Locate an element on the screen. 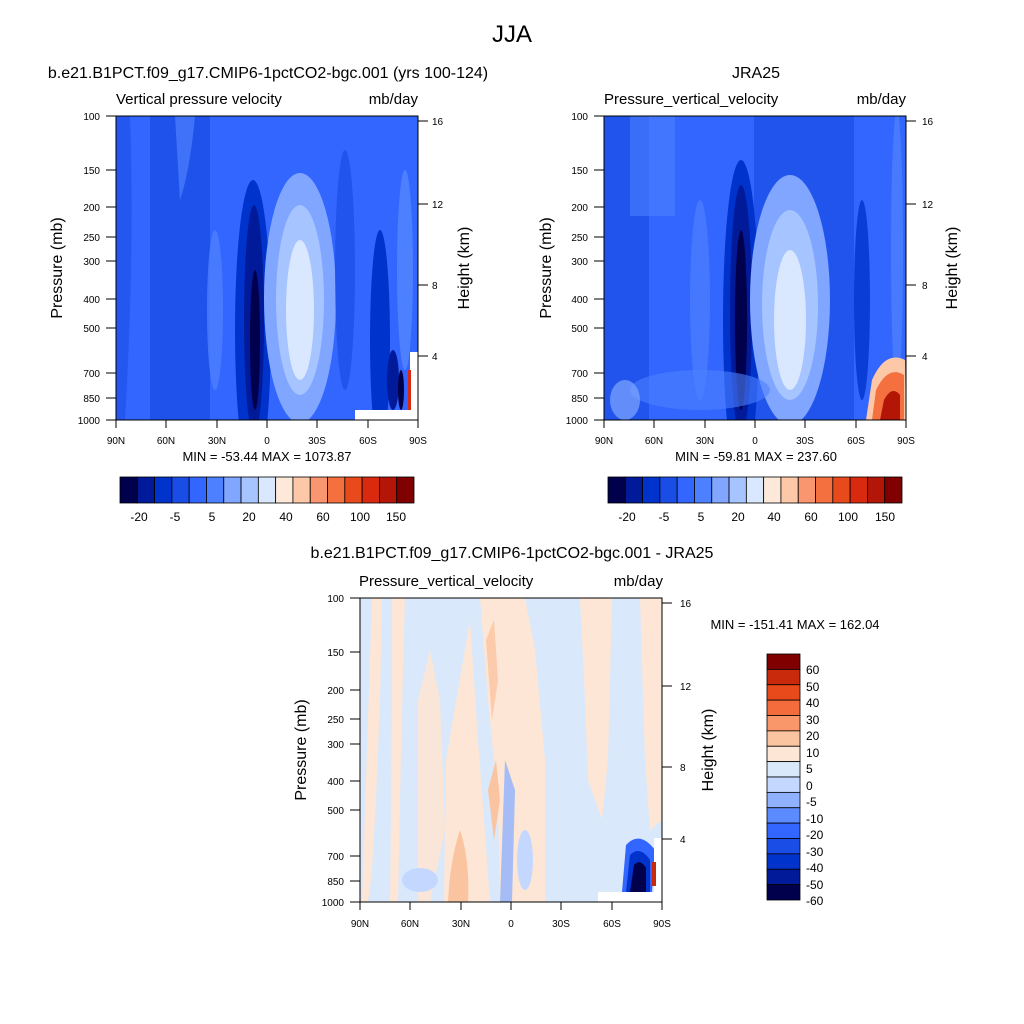 The height and width of the screenshot is (1024, 1024). colorbar-label: -30 is located at coordinates (815, 852).